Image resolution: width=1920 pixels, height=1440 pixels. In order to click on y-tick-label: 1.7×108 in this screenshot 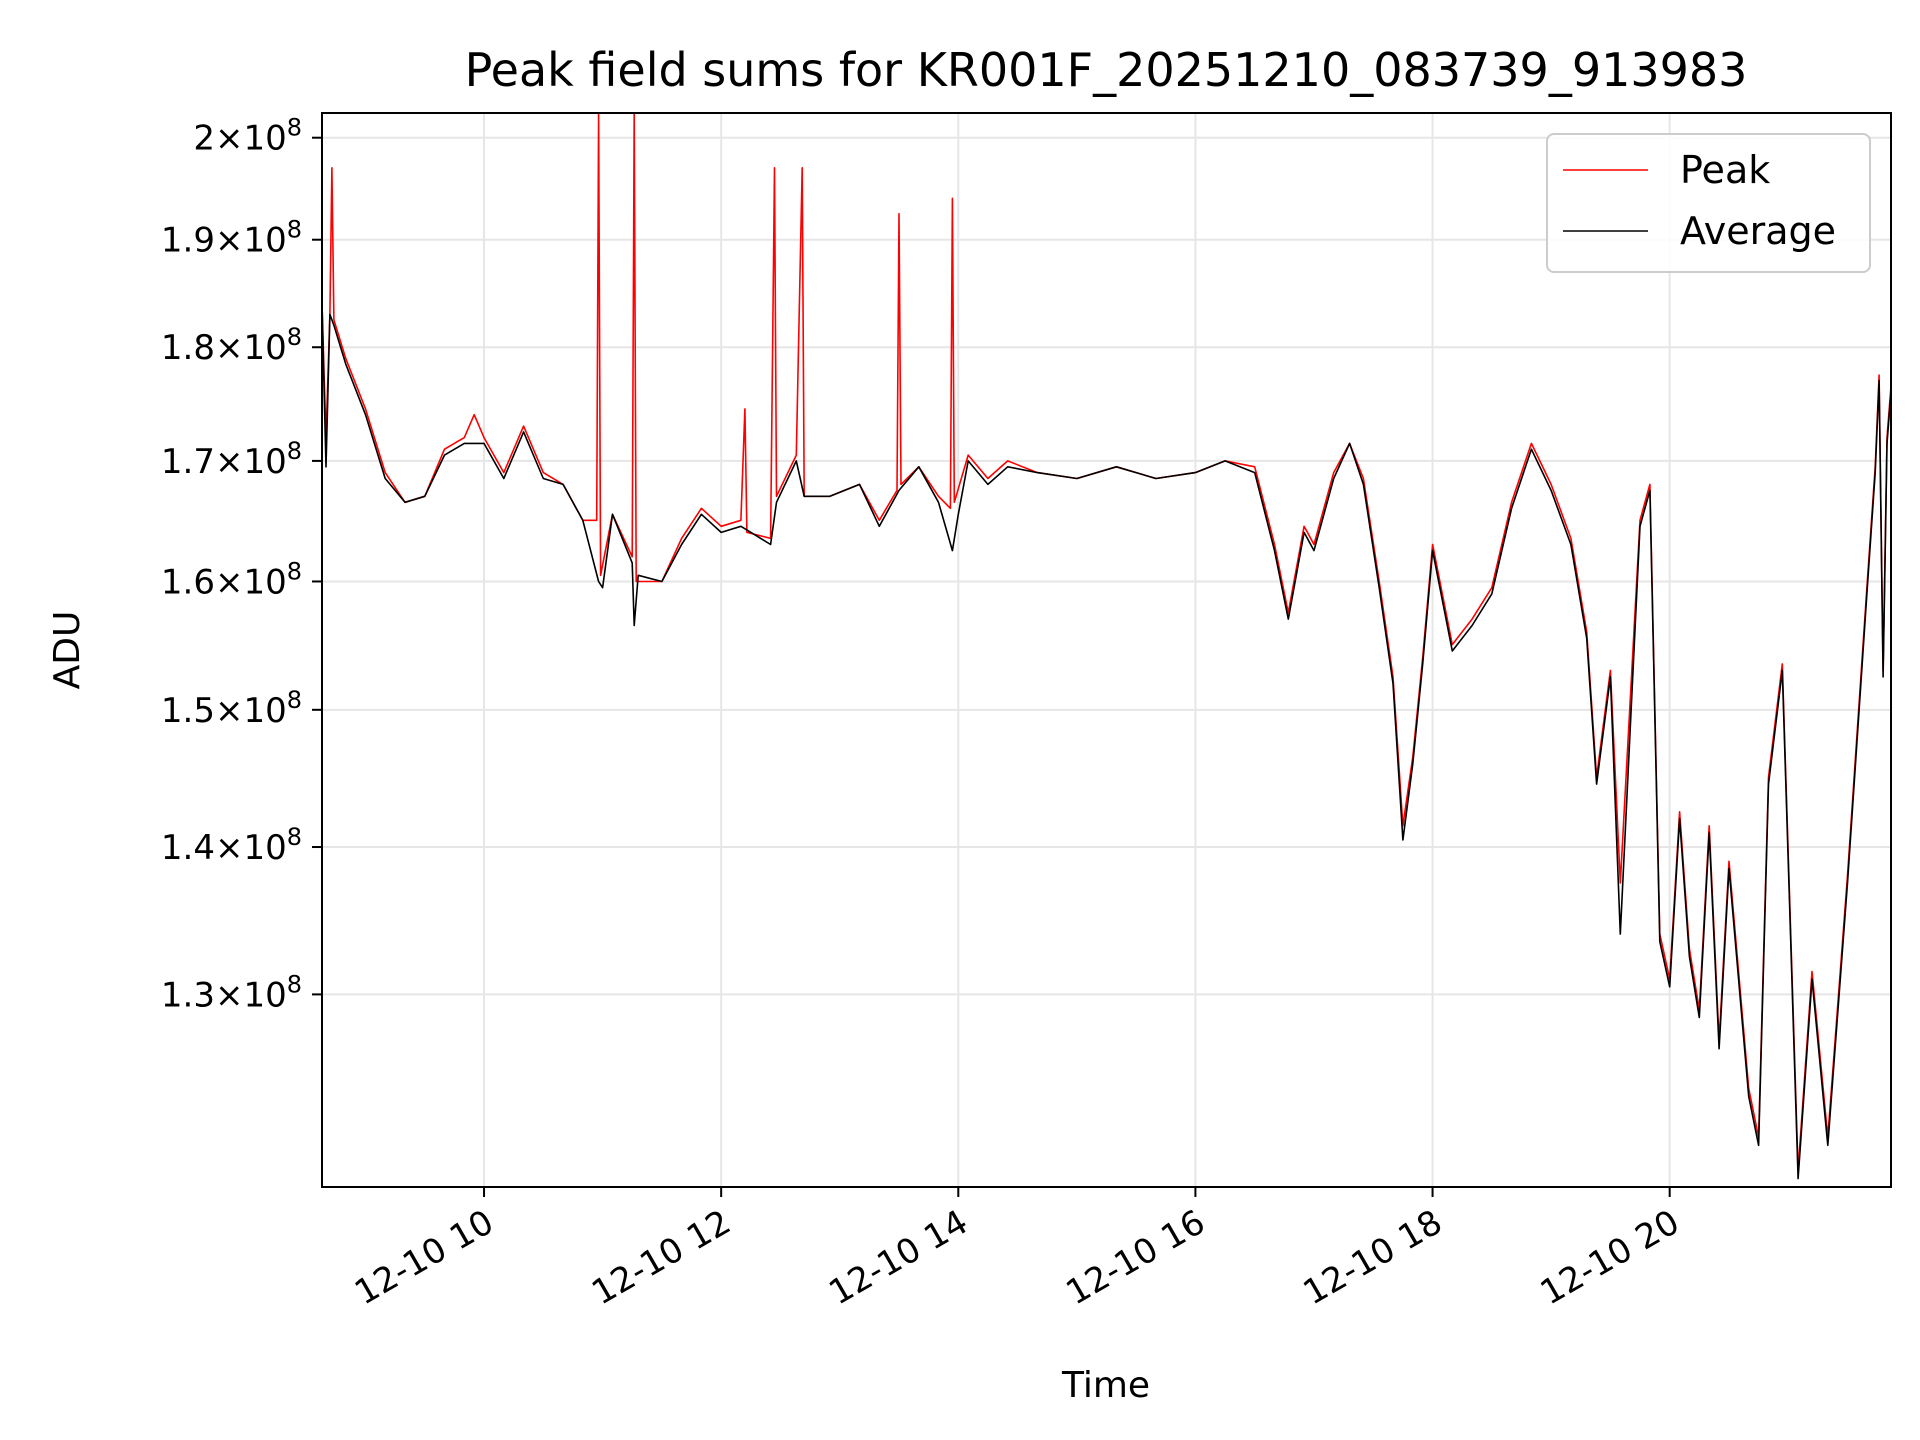, I will do `click(231, 459)`.